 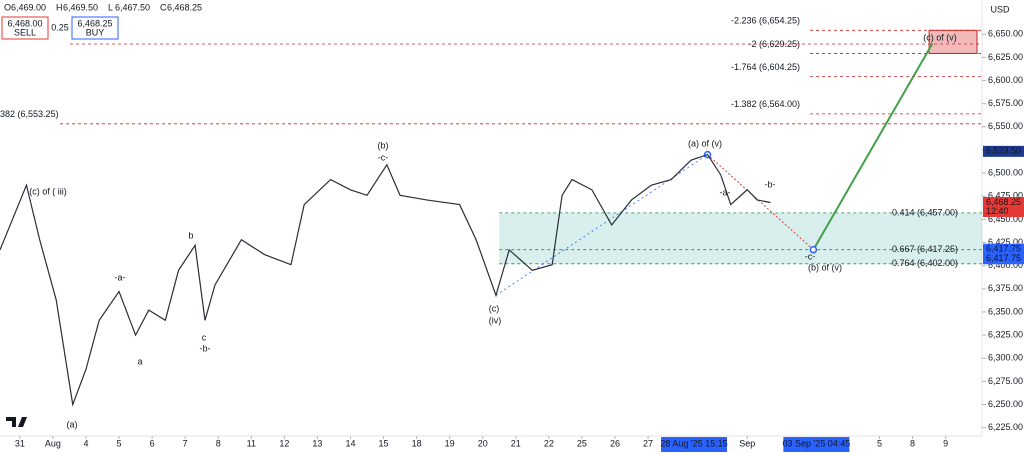 What do you see at coordinates (516, 443) in the screenshot?
I see `x-tick-label: 21` at bounding box center [516, 443].